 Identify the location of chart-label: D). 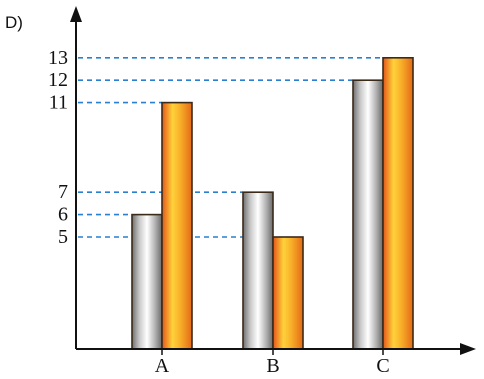
(14, 22).